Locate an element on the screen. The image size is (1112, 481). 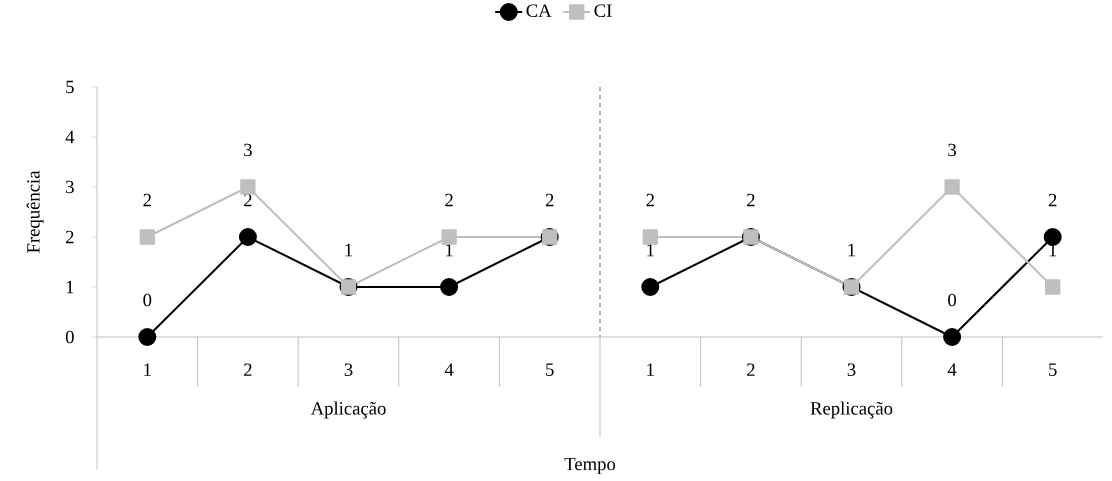
x-axis-title: Aplicação is located at coordinates (348, 410).